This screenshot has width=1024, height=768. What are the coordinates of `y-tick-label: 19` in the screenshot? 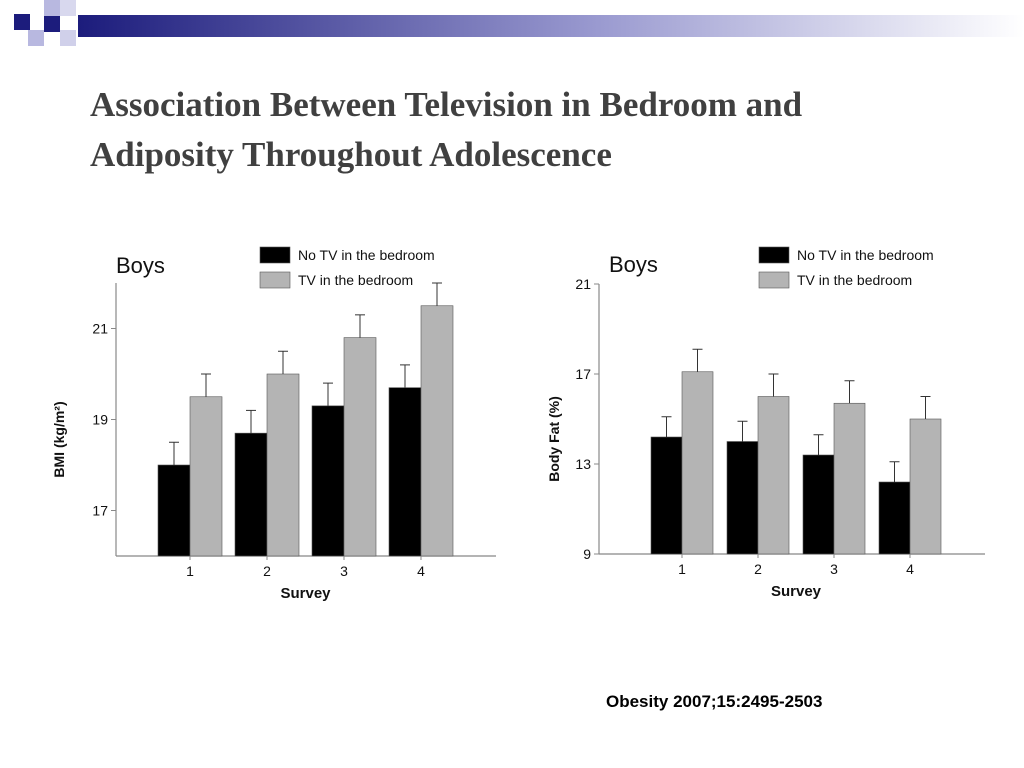 It's located at (100, 420).